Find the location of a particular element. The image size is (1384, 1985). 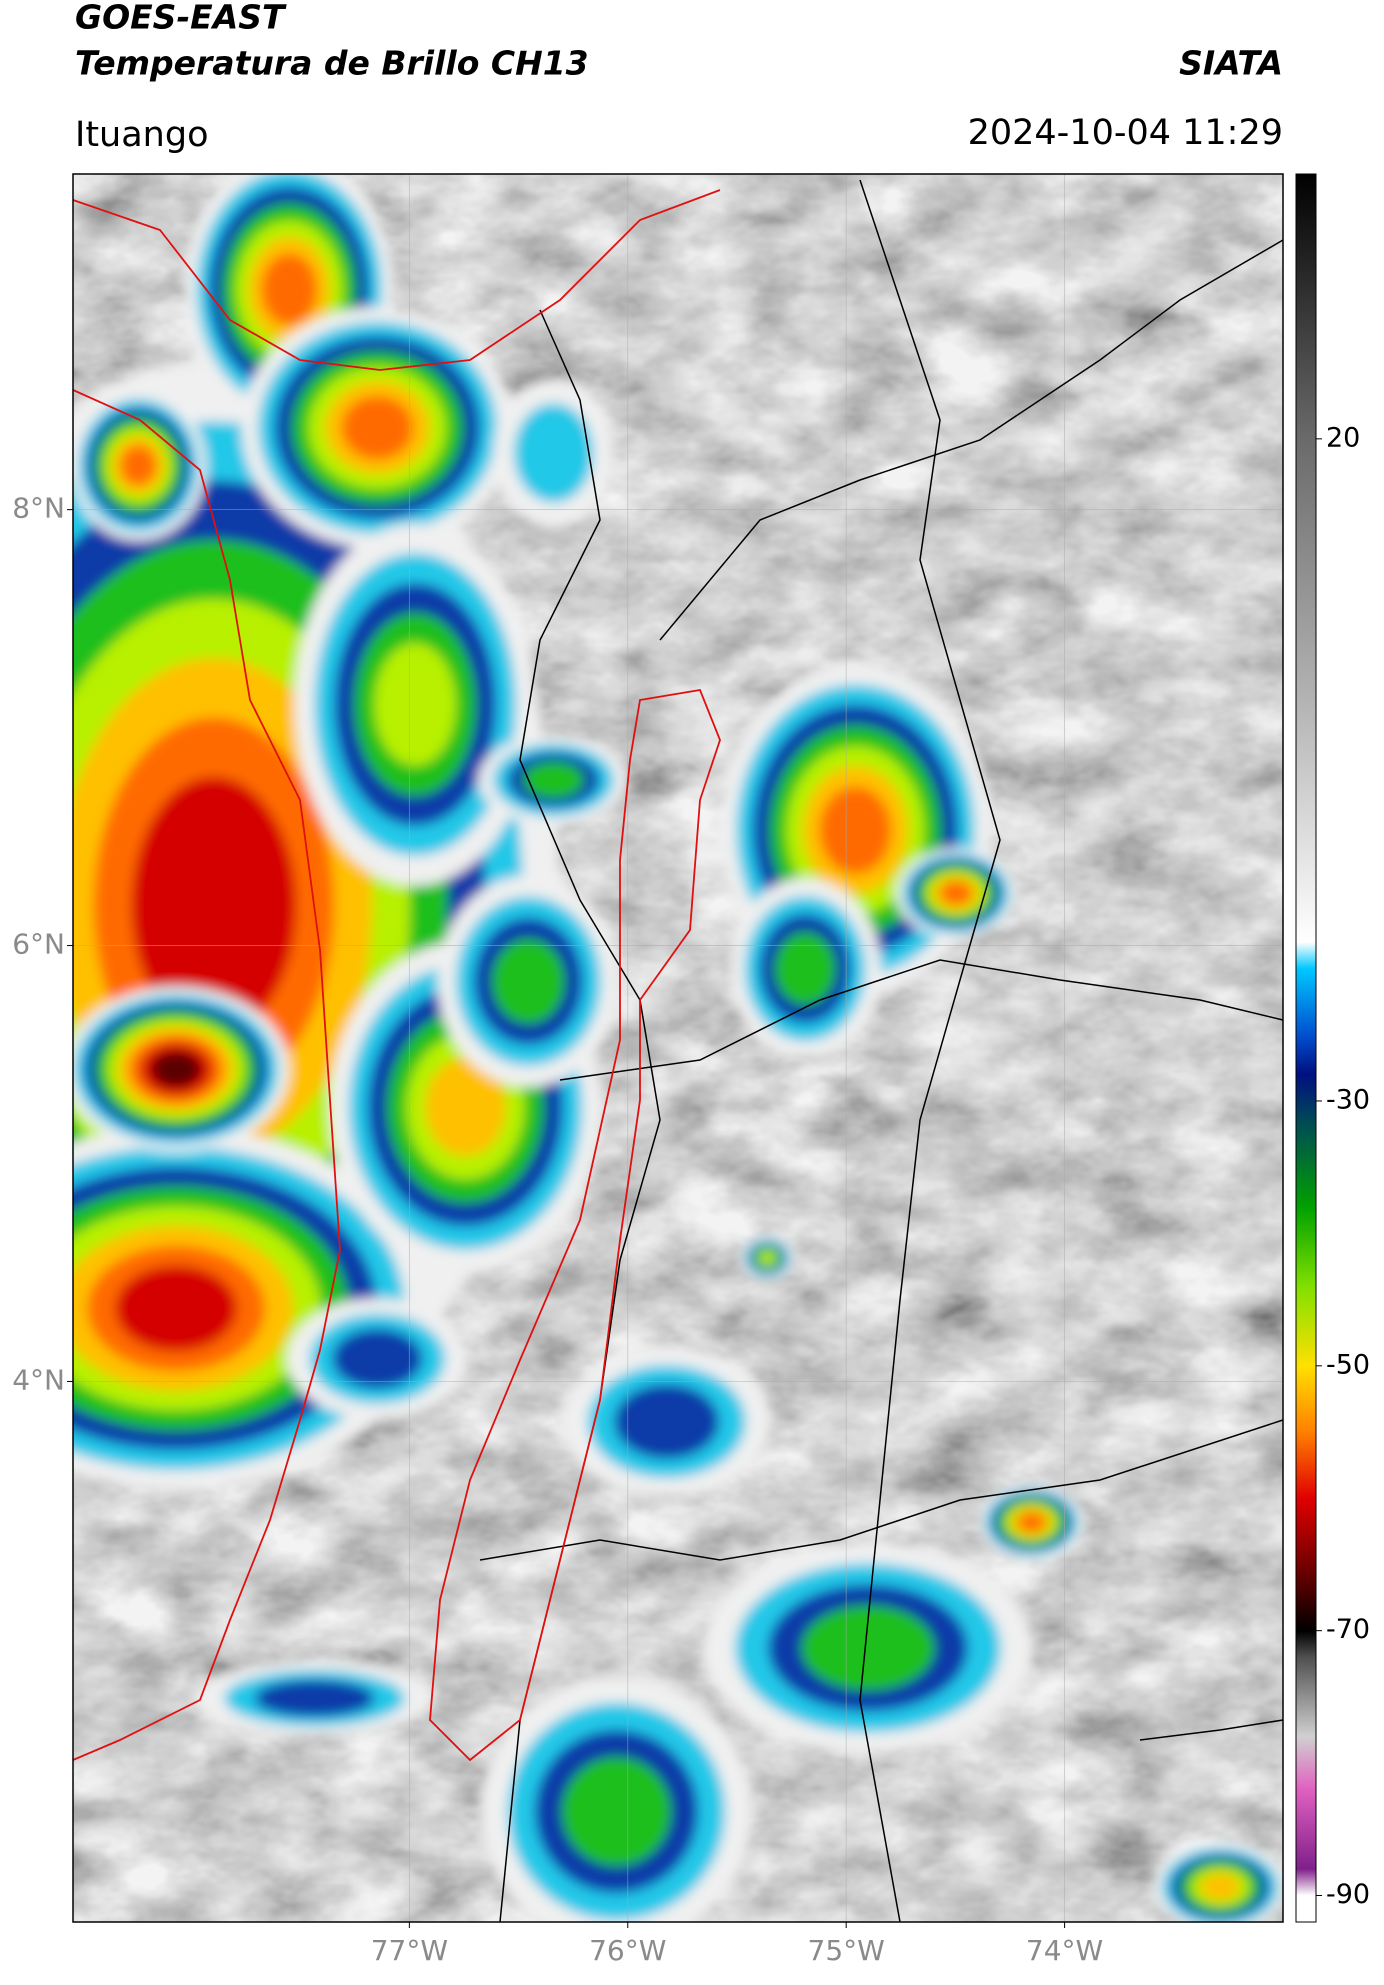

timestamp: 2024-10-04 11:29 is located at coordinates (1125, 133).